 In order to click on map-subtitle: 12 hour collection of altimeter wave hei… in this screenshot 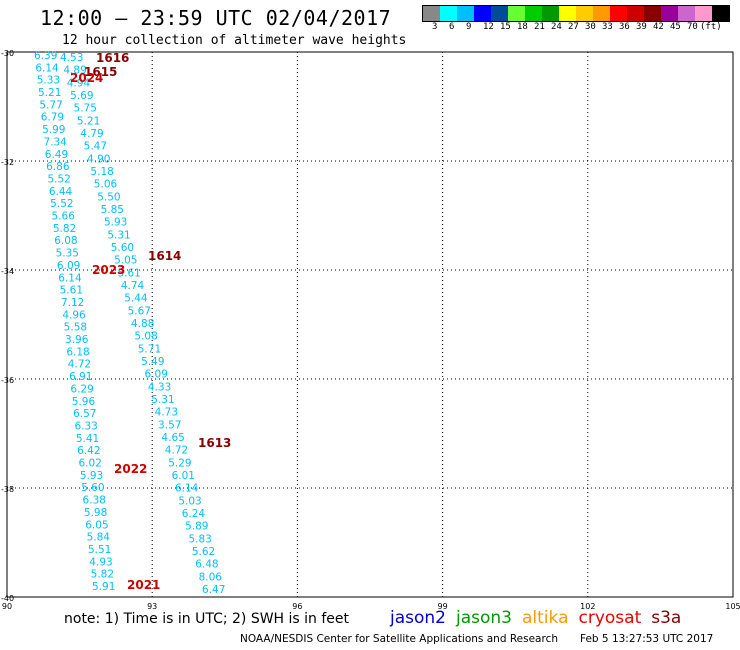, I will do `click(234, 40)`.